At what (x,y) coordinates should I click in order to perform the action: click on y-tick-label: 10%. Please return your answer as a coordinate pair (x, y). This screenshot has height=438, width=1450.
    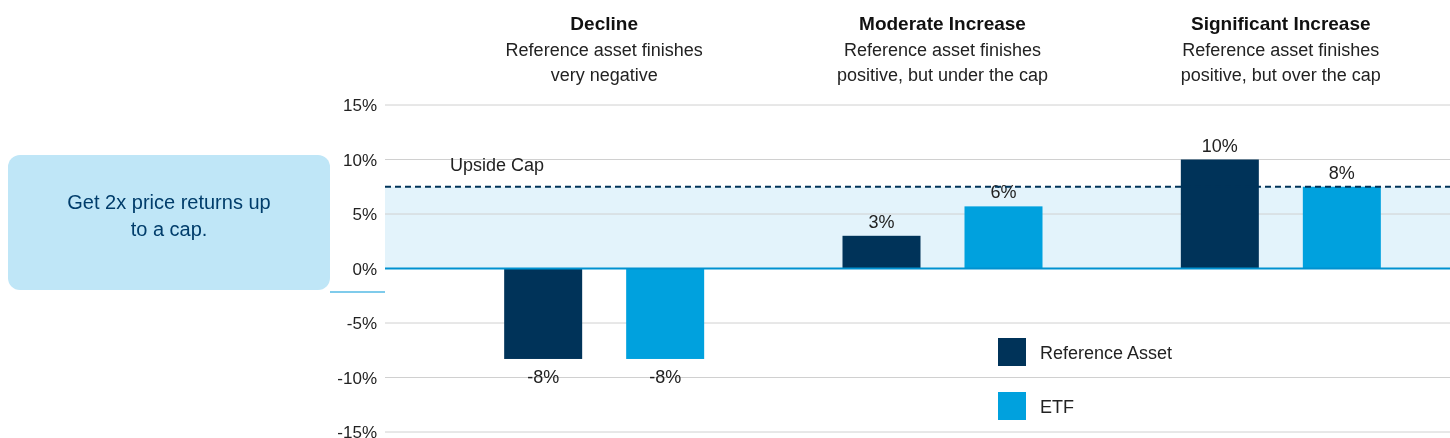
    Looking at the image, I should click on (359, 160).